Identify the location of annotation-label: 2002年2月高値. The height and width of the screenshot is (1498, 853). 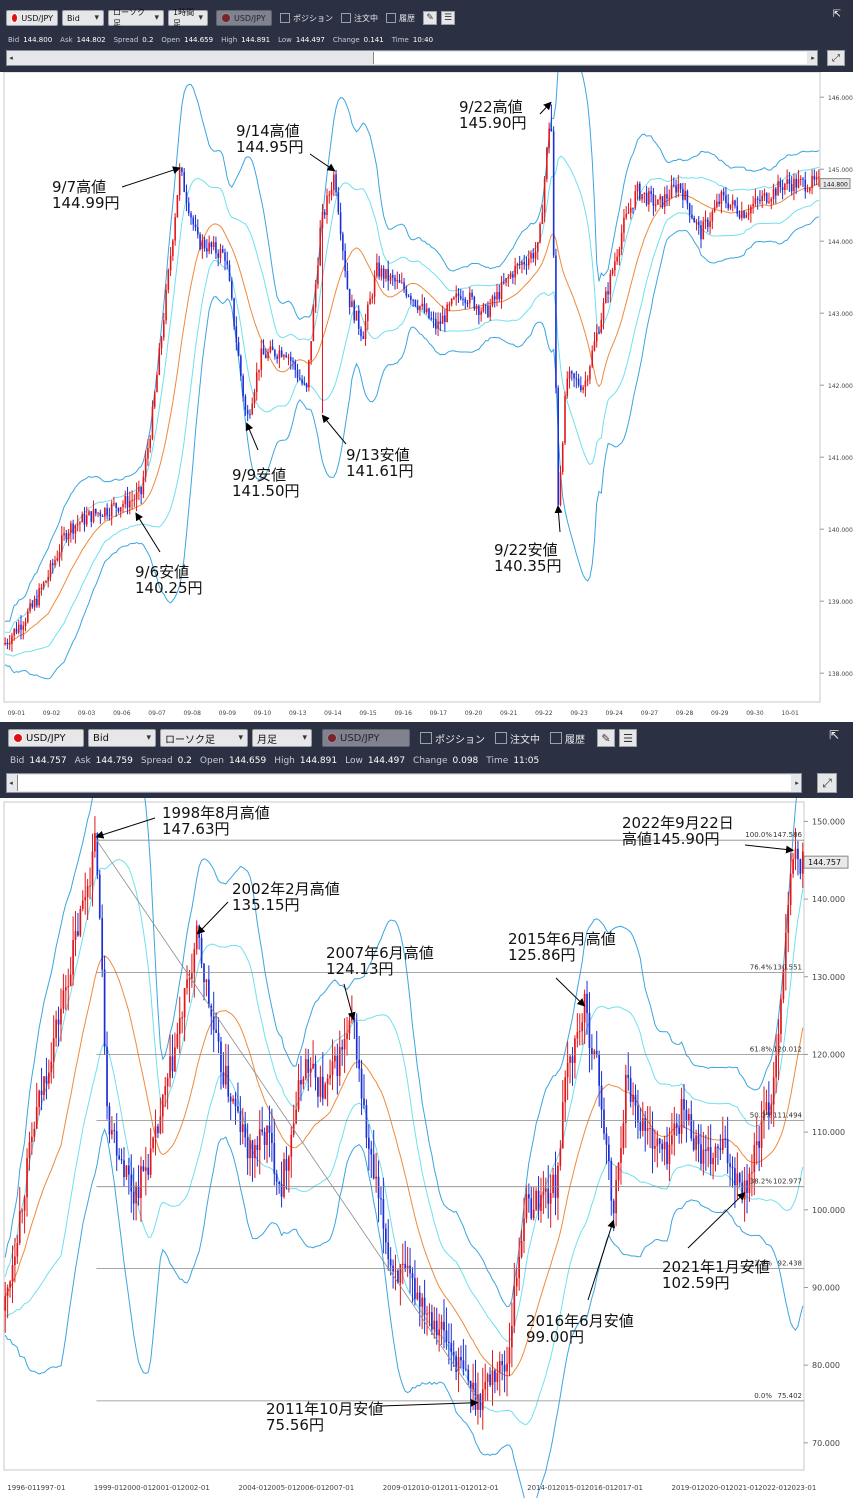
(286, 889).